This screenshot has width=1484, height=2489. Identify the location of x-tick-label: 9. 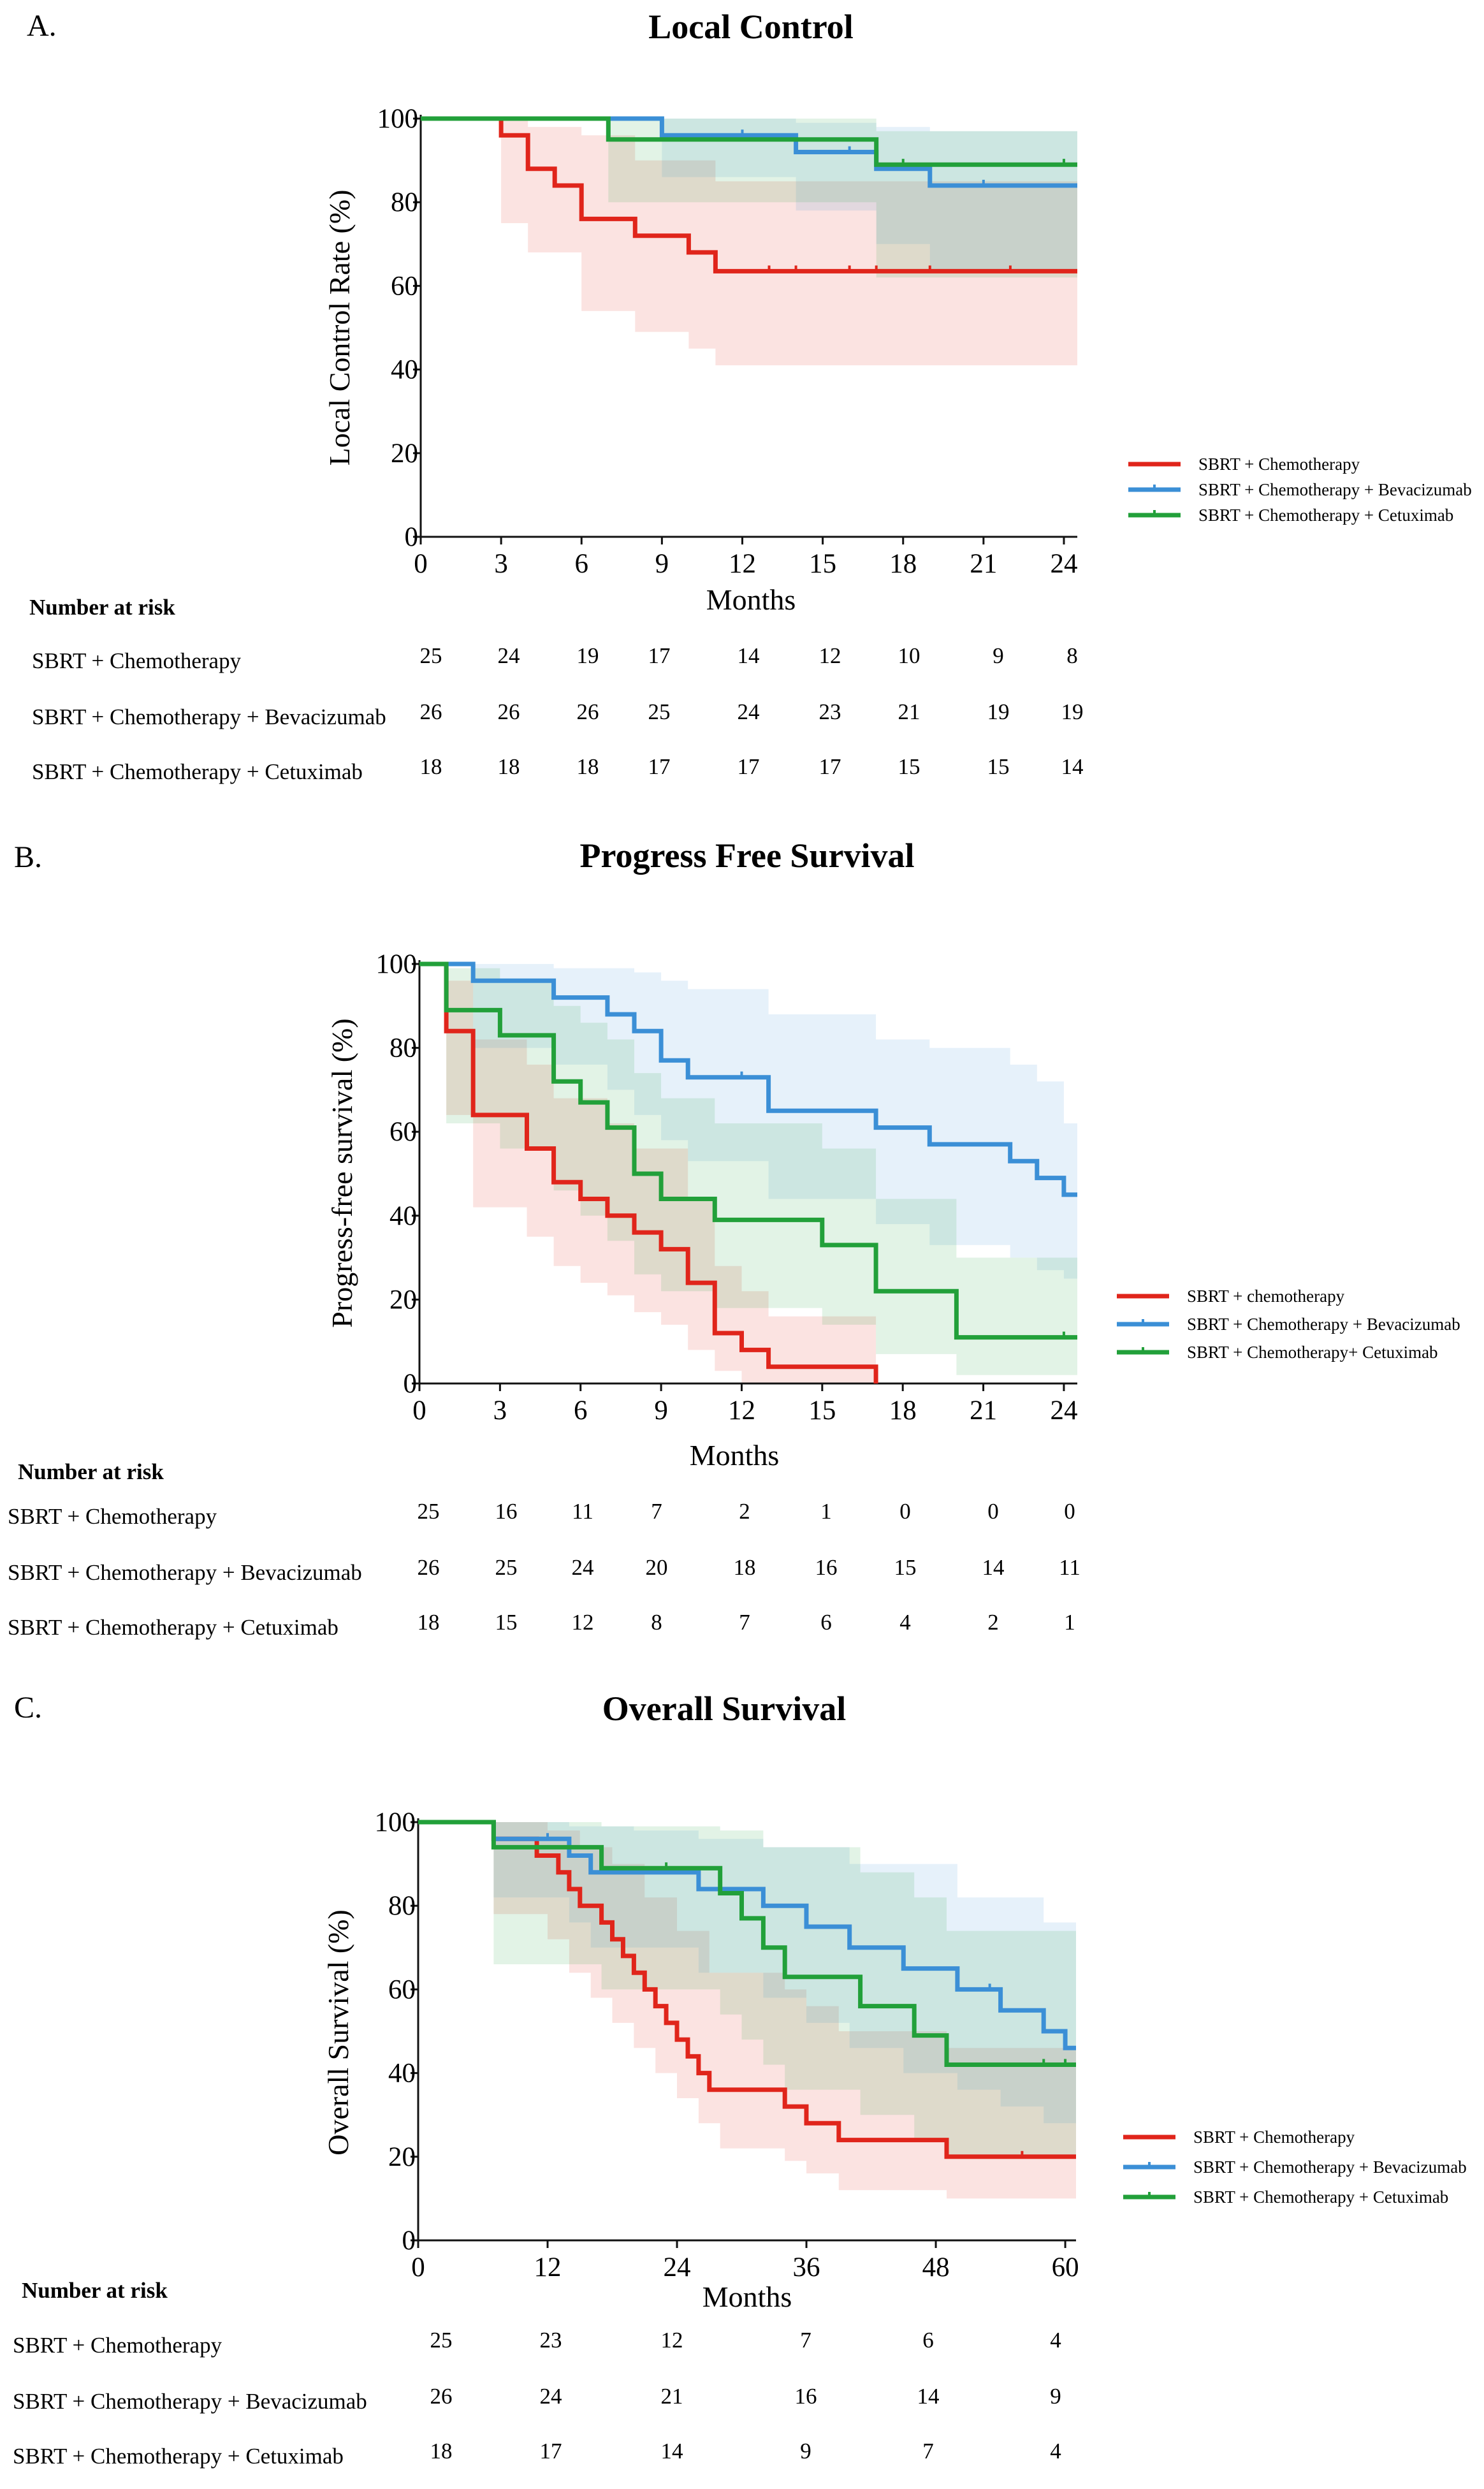
(662, 564).